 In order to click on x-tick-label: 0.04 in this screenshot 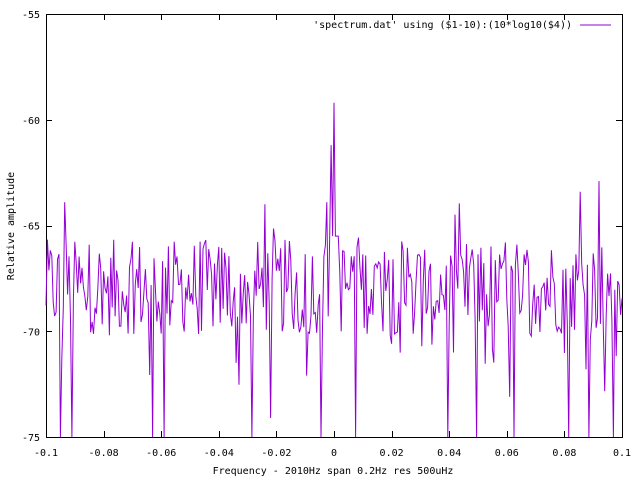, I will do `click(449, 453)`.